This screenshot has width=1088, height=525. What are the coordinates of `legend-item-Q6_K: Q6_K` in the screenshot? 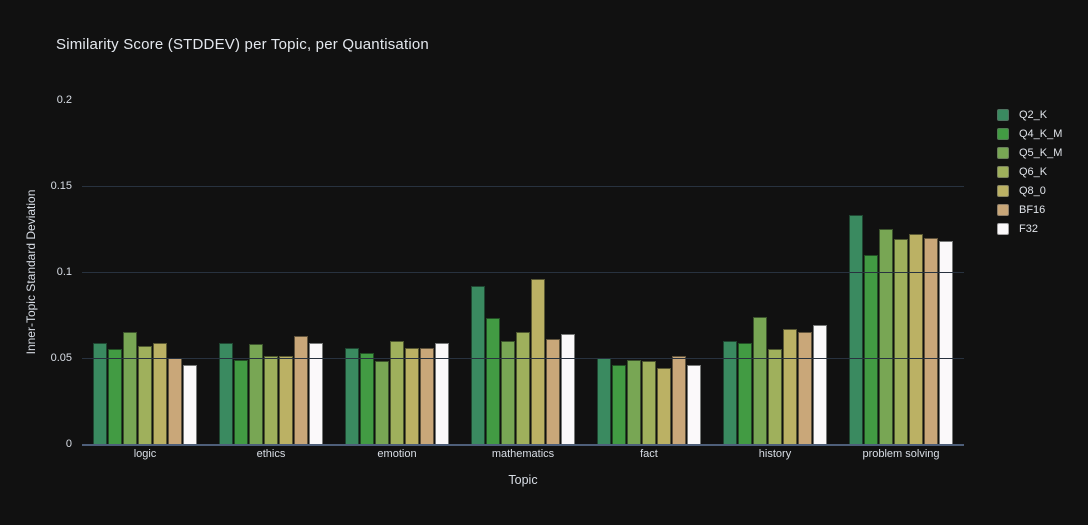 It's located at (1029, 171).